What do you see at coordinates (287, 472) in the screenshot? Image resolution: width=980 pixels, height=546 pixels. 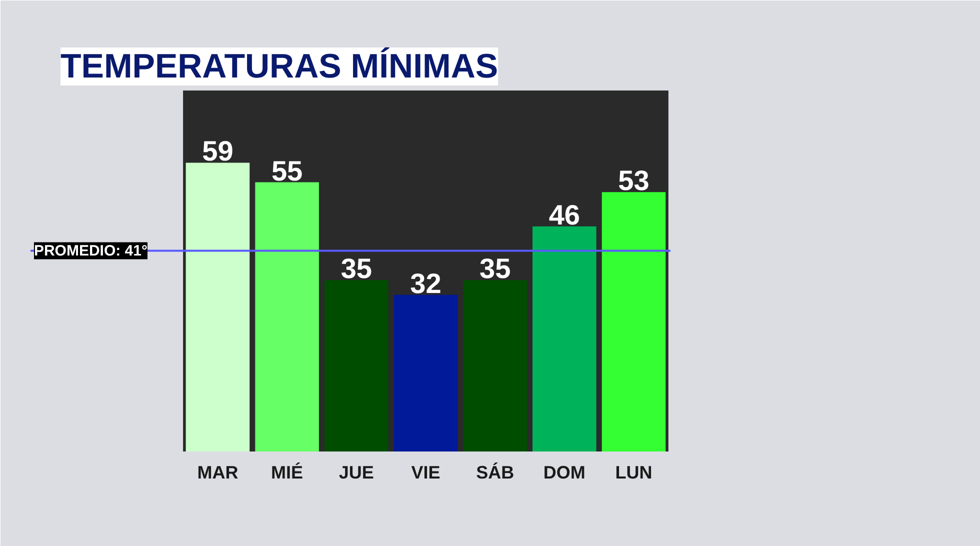 I see `x-tick-label: MIÉ` at bounding box center [287, 472].